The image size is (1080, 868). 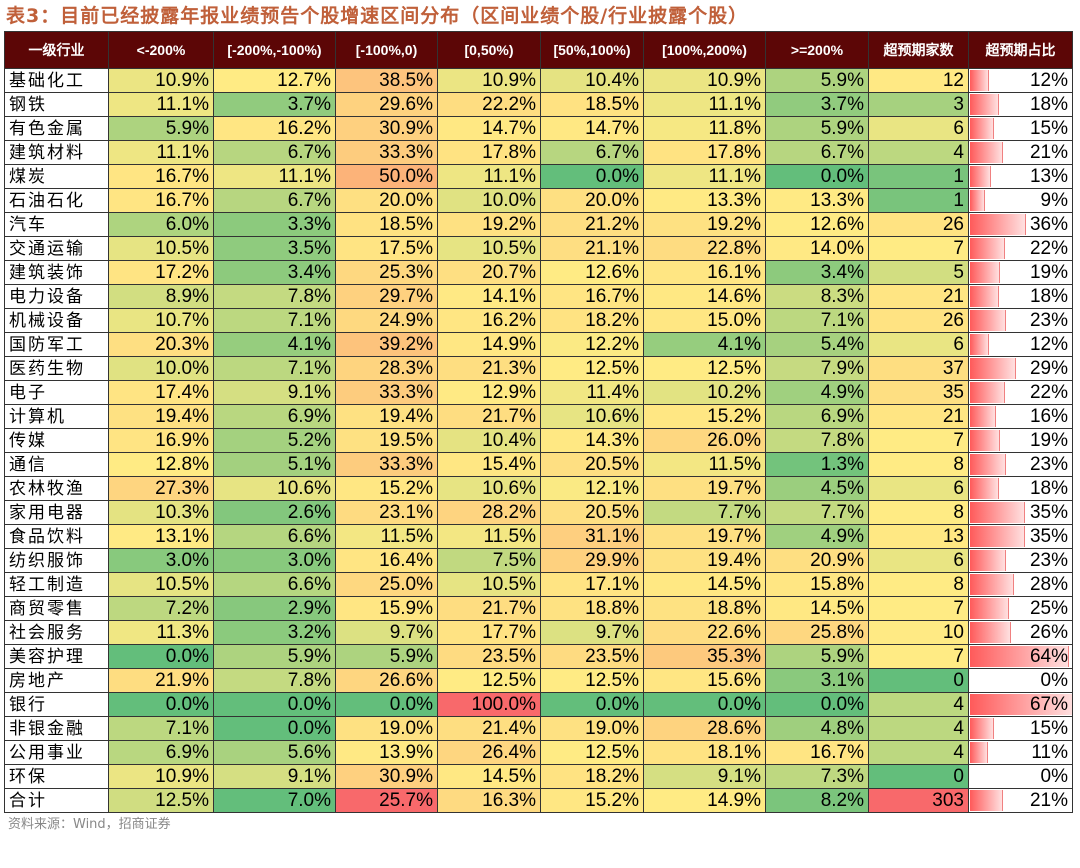 I want to click on range-share-cell: 3.5%, so click(x=274, y=248).